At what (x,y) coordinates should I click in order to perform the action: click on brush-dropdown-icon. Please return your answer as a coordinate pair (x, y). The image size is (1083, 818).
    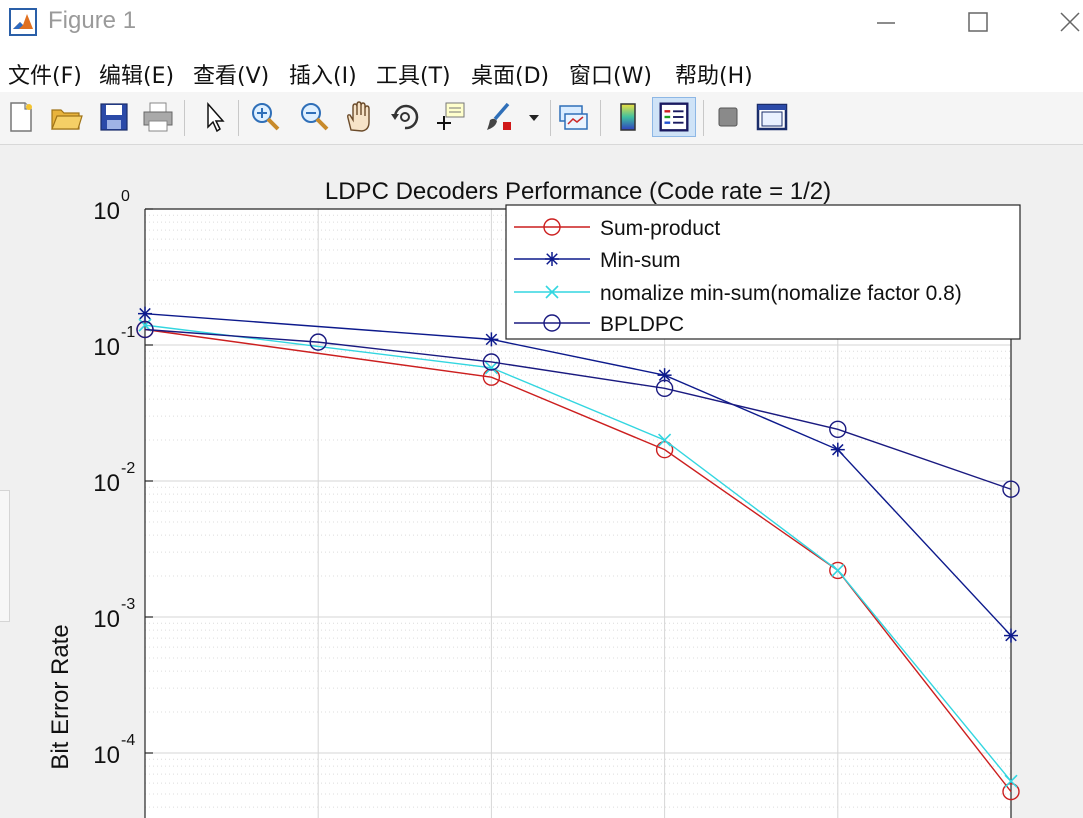
    Looking at the image, I should click on (534, 117).